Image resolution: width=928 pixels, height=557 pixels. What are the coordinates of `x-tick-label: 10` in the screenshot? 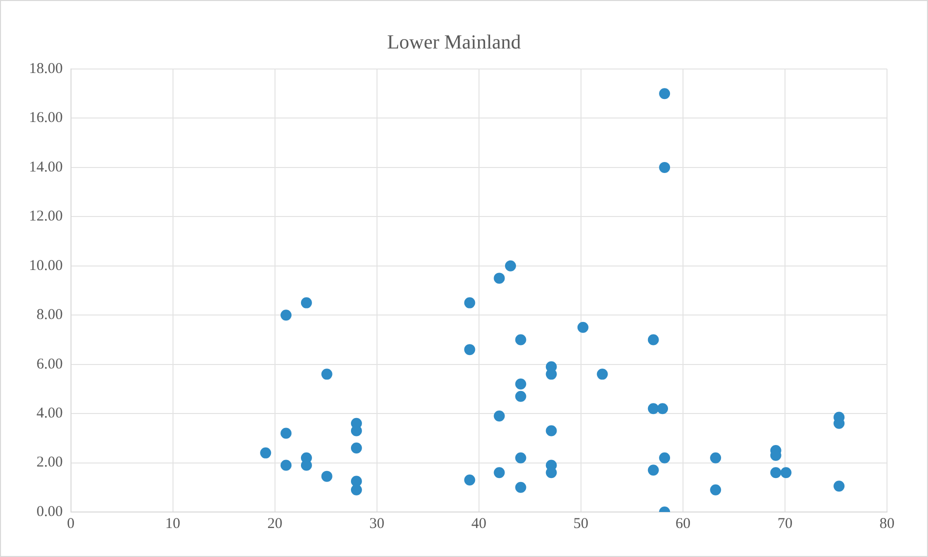 It's located at (172, 524).